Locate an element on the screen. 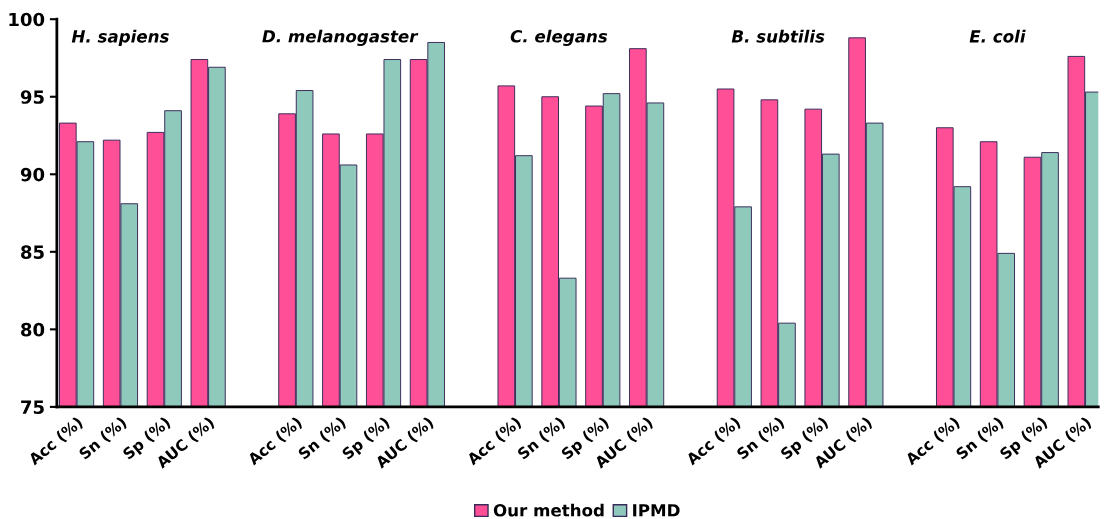 The height and width of the screenshot is (519, 1115). annotation: H. sapiens is located at coordinates (120, 37).